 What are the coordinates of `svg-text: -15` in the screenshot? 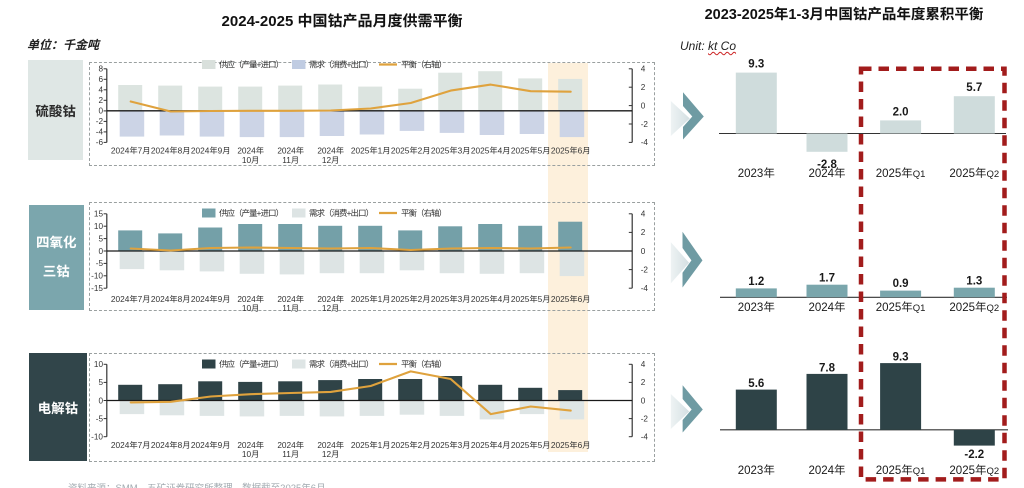 It's located at (97, 288).